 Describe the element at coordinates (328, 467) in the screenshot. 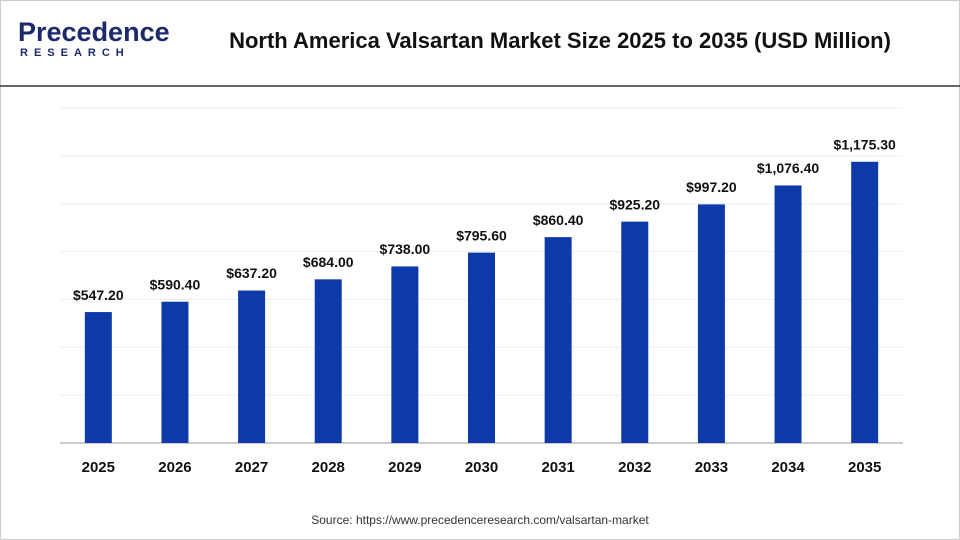

I see `x-tick-label: 2028` at that location.